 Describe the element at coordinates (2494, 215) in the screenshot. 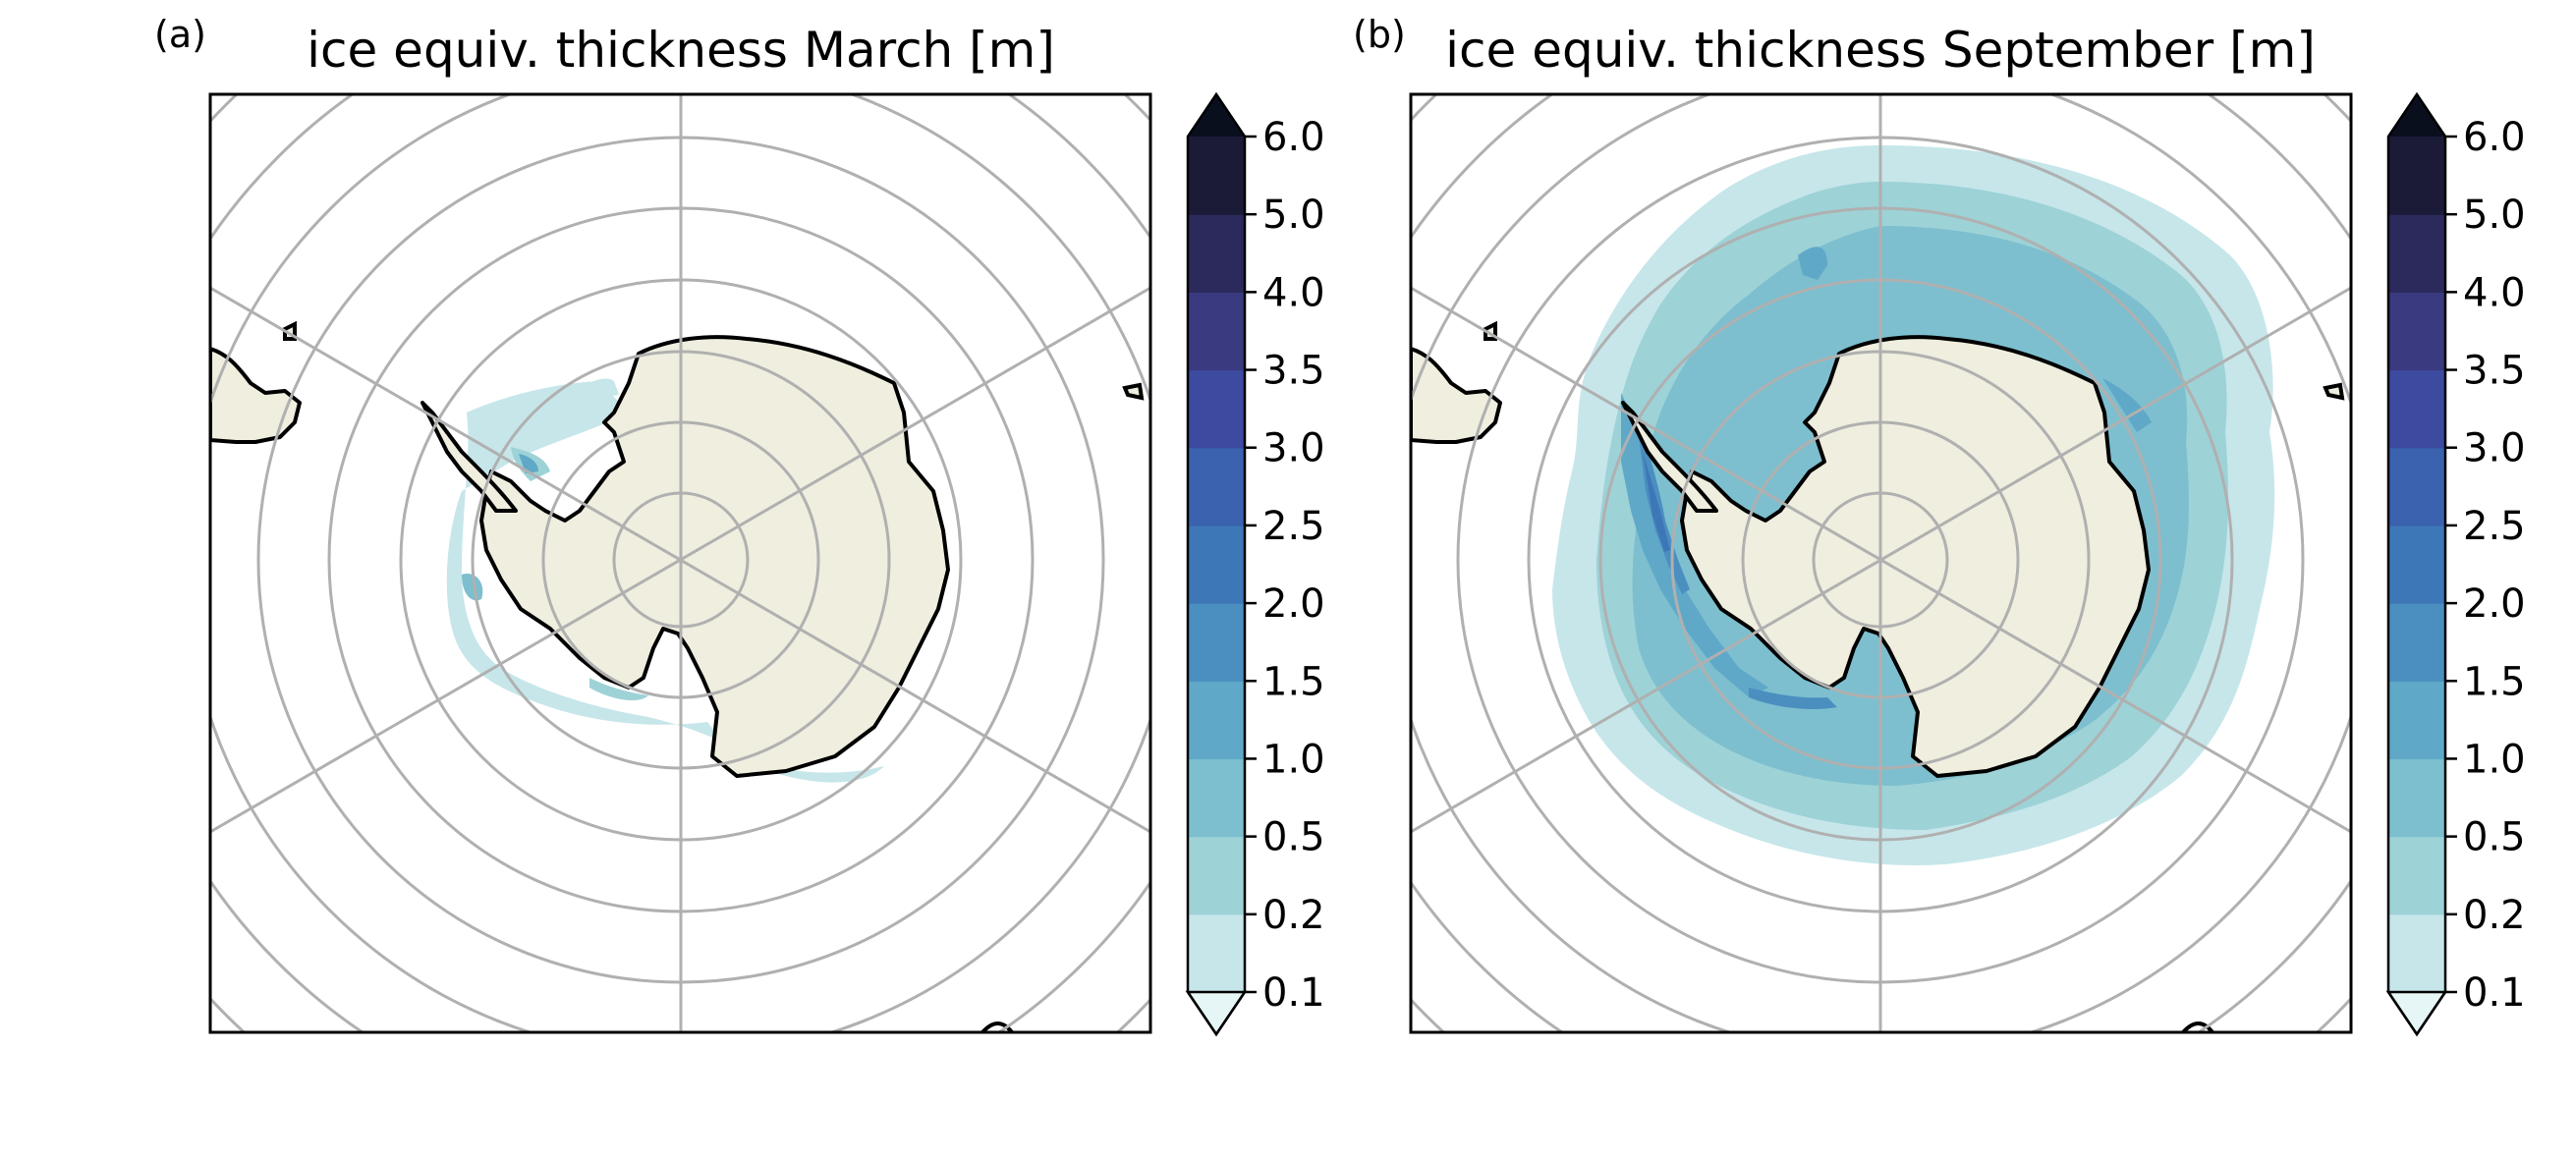

I see `colorbar-tick-label-b-10: 5.0` at that location.